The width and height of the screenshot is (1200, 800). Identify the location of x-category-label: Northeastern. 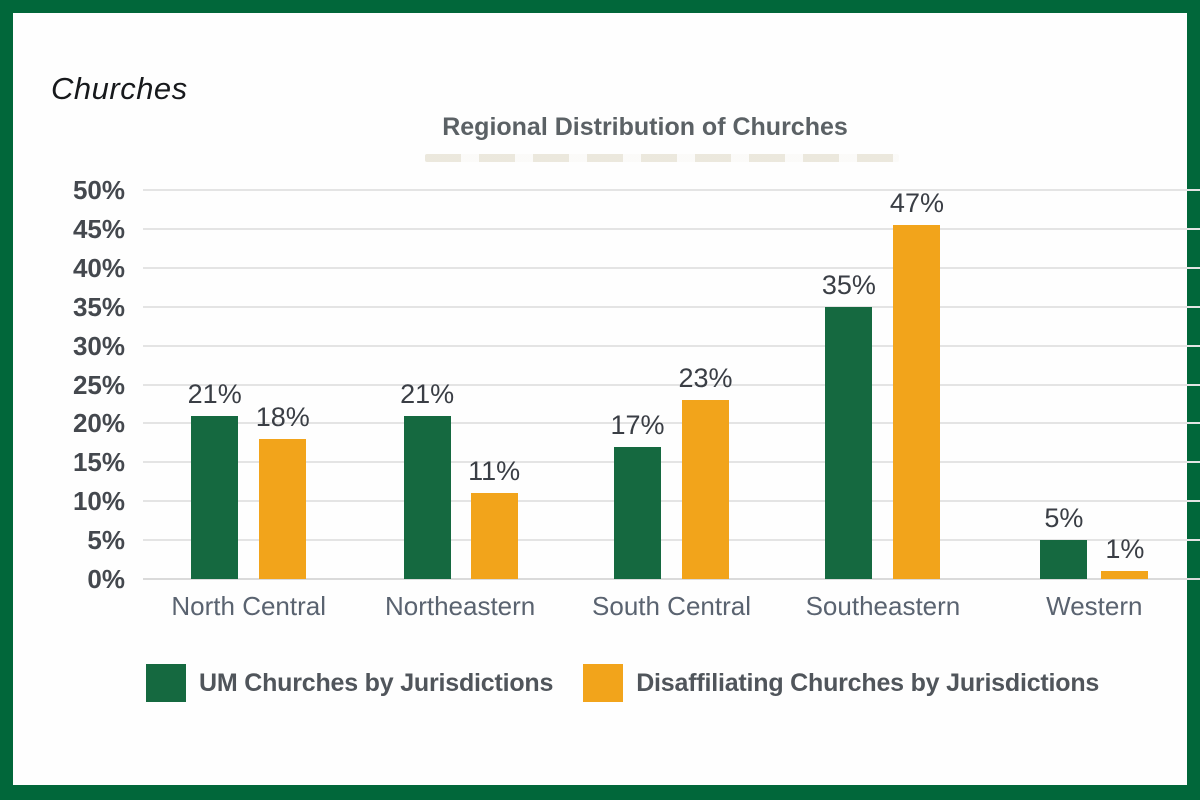
(460, 606).